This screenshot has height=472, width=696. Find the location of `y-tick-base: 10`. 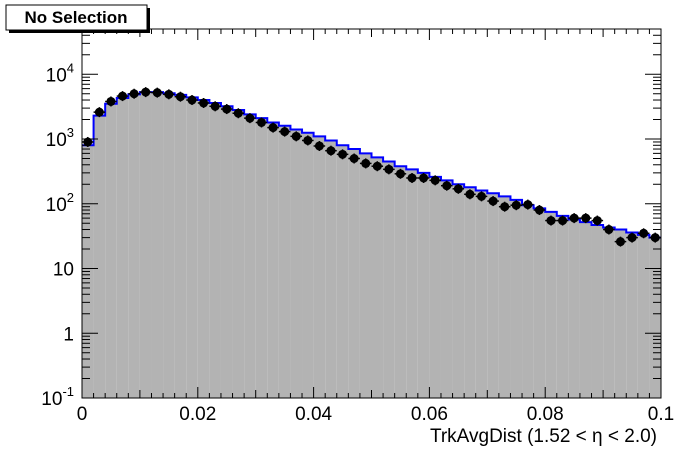

y-tick-base: 10 is located at coordinates (63, 270).